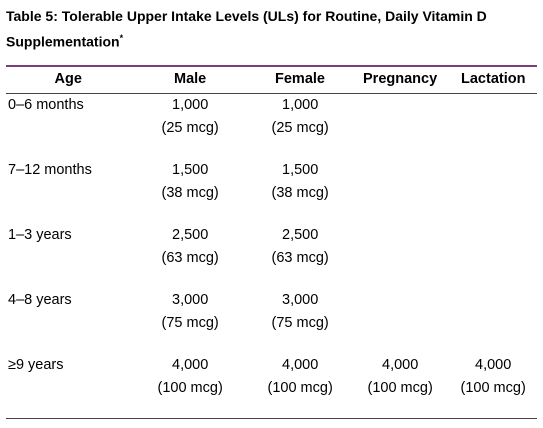 This screenshot has width=543, height=428. Describe the element at coordinates (271, 66) in the screenshot. I see `top-rule` at that location.